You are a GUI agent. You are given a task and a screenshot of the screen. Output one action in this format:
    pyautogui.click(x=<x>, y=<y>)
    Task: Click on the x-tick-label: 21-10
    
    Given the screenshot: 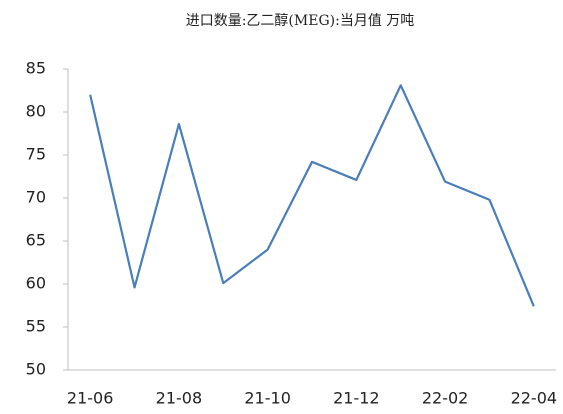 What is the action you would take?
    pyautogui.click(x=267, y=398)
    